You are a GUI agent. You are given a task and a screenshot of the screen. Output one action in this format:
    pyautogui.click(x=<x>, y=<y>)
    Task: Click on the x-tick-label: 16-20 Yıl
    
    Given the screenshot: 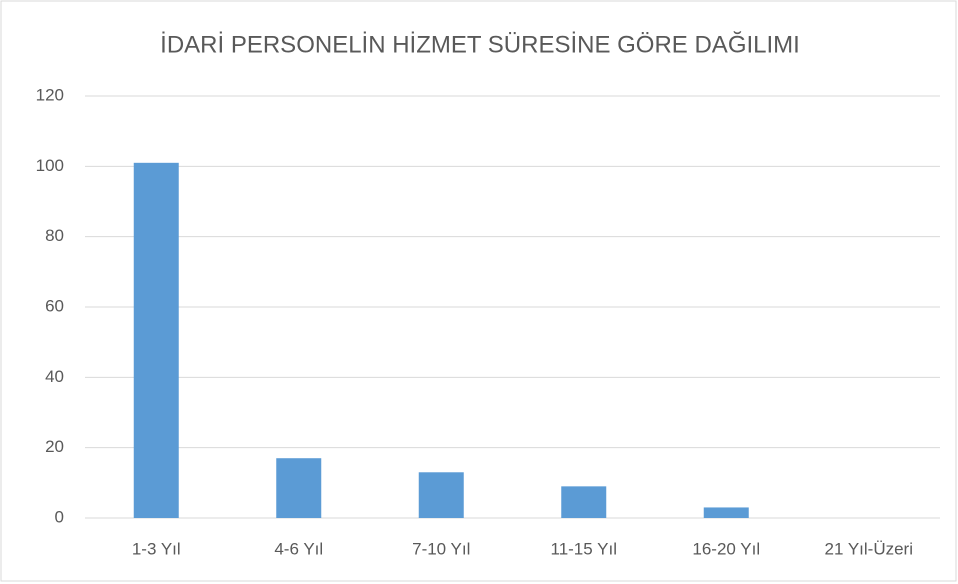 What is the action you would take?
    pyautogui.click(x=726, y=548)
    